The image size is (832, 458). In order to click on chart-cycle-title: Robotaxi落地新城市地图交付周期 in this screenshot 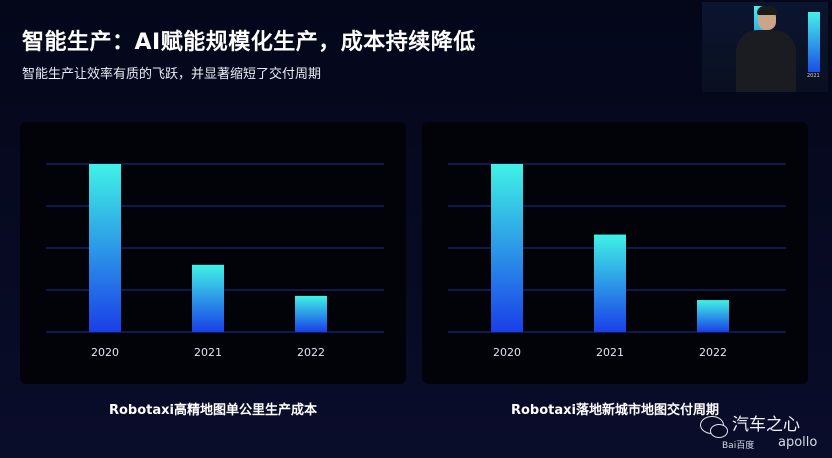, I will do `click(614, 410)`.